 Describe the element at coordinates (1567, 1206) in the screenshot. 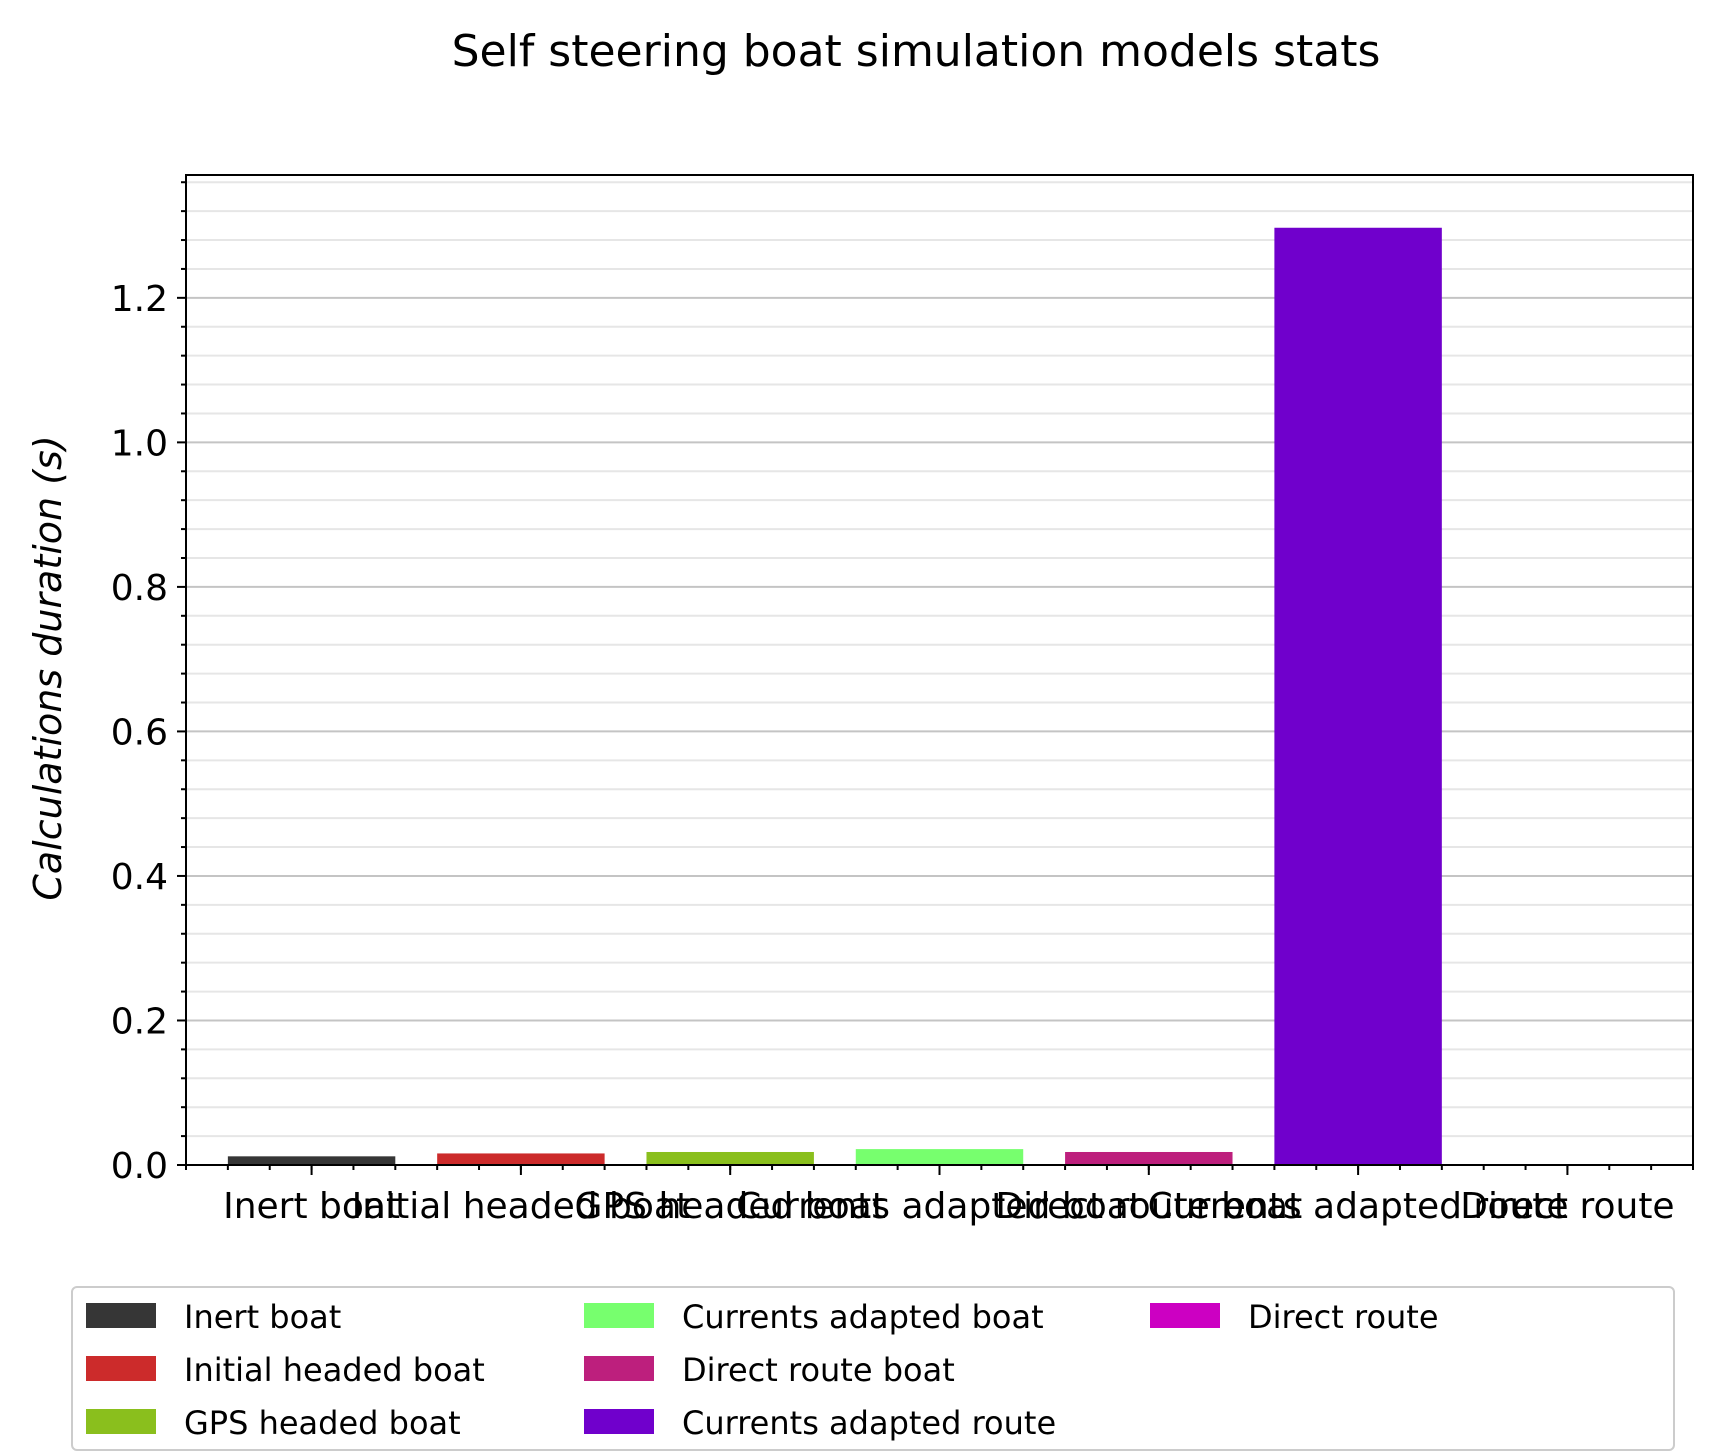

I see `x-tick-label: Direct route` at that location.